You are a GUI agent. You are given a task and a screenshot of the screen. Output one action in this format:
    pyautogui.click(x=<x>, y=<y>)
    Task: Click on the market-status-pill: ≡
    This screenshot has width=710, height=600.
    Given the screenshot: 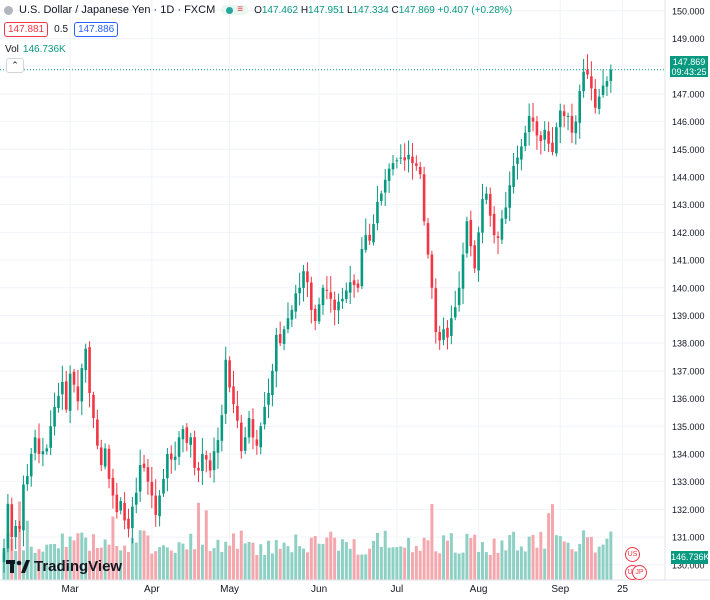 What is the action you would take?
    pyautogui.click(x=235, y=10)
    